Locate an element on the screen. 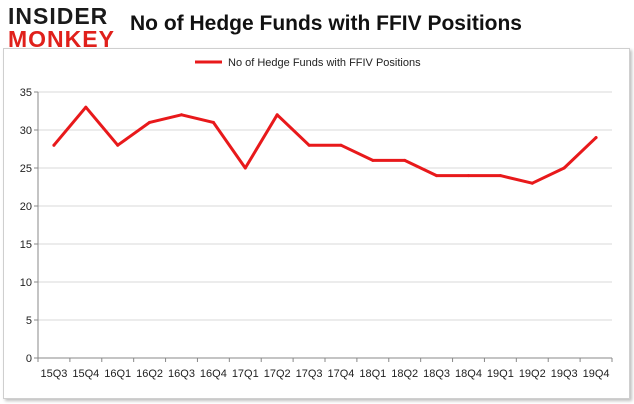  legend: No of Hedge Funds with FFIV Positions is located at coordinates (308, 63).